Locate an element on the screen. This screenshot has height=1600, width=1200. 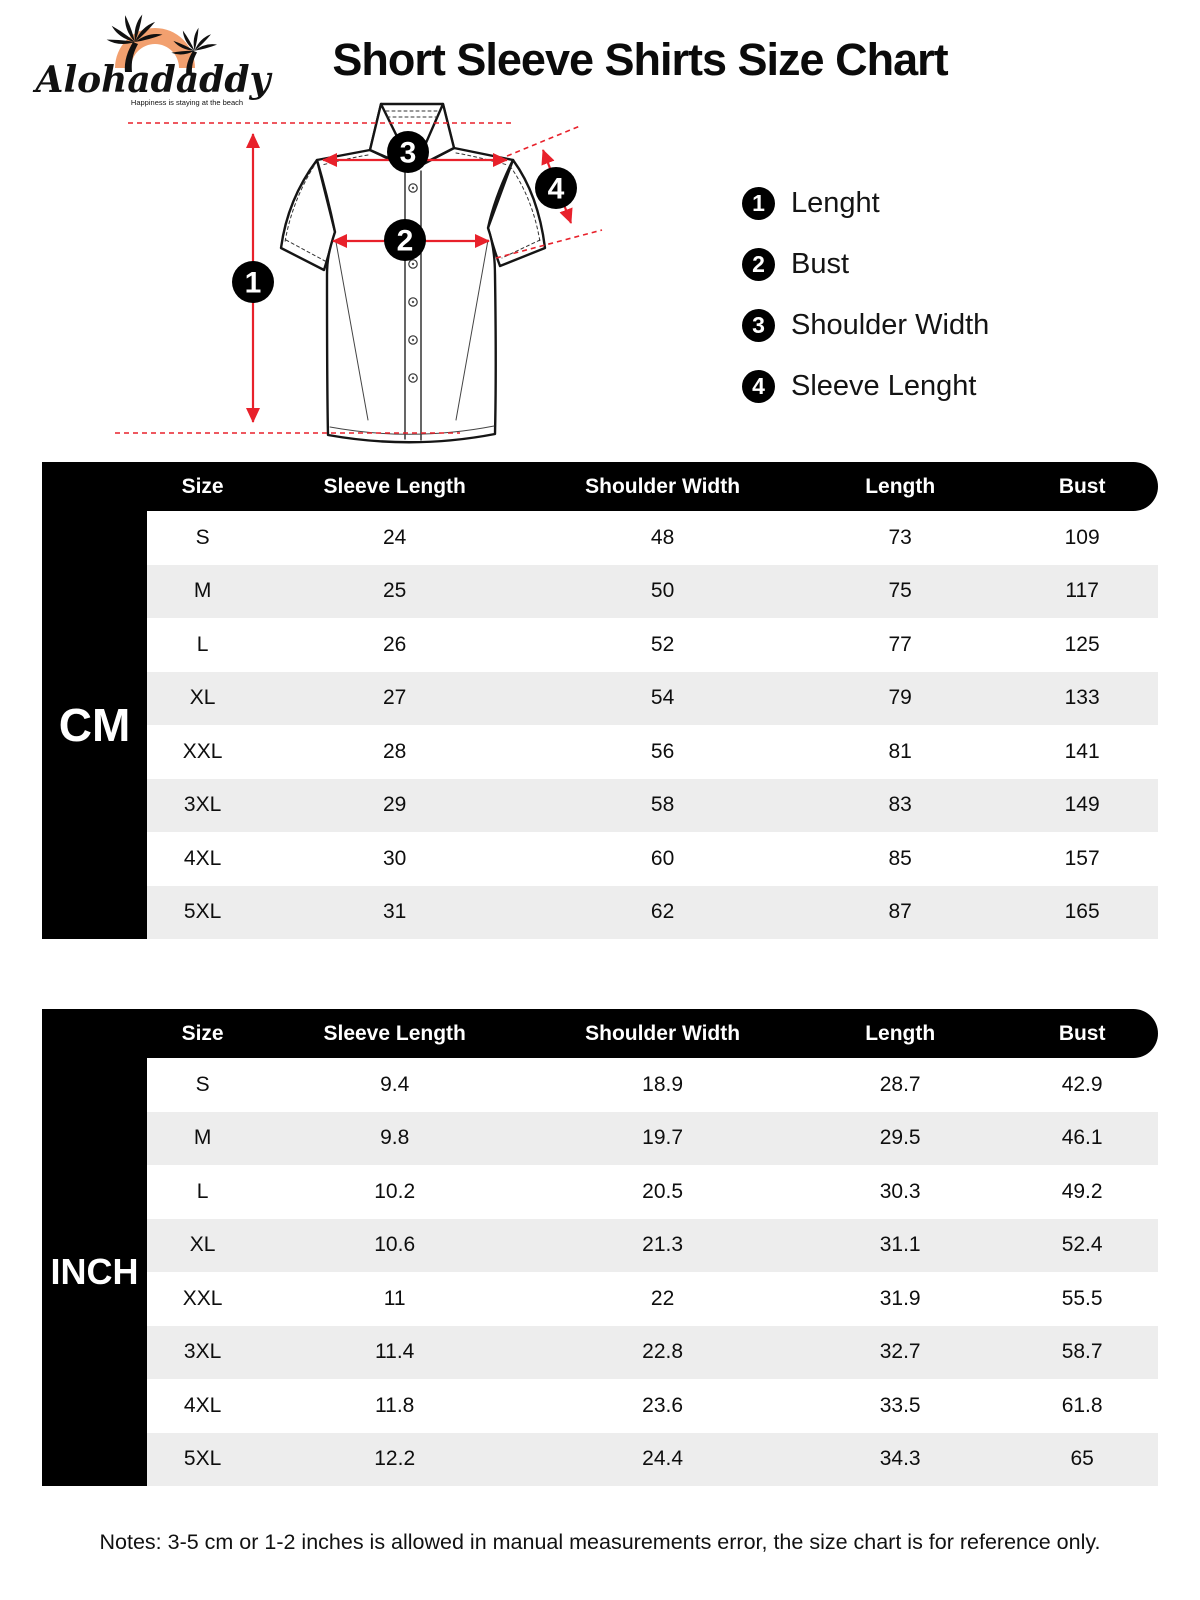
measure-badge-2: 2 is located at coordinates (405, 240).